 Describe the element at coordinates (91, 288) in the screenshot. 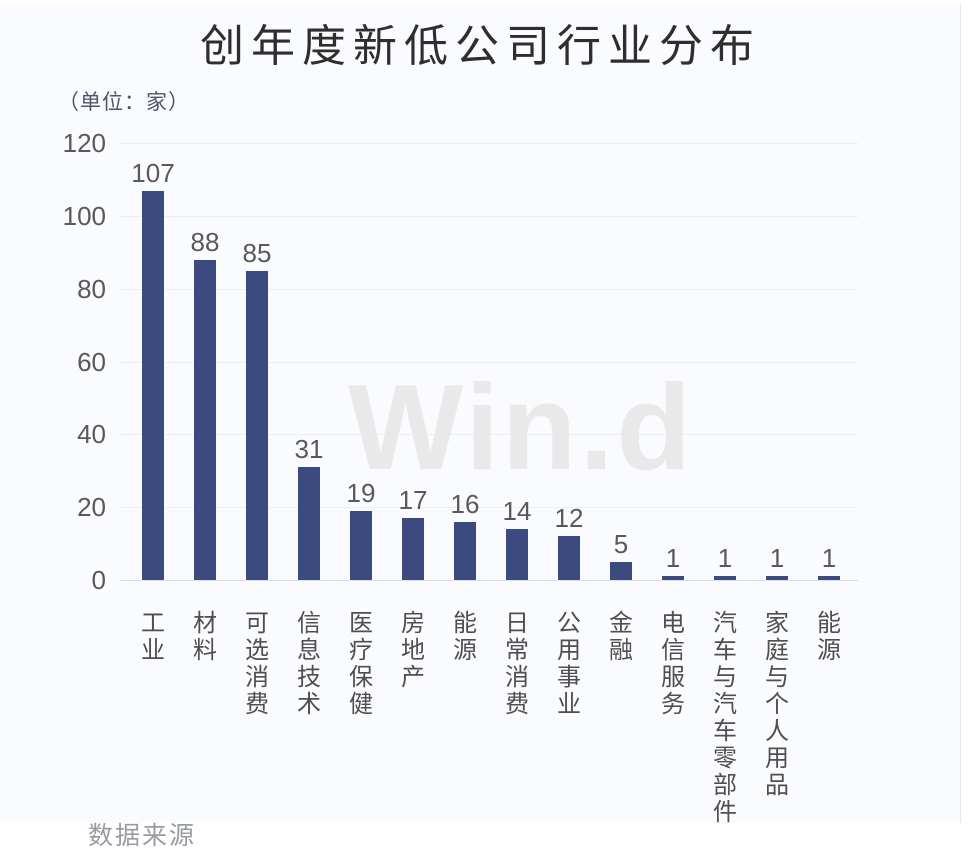

I see `y-axis-tick-80: 80` at that location.